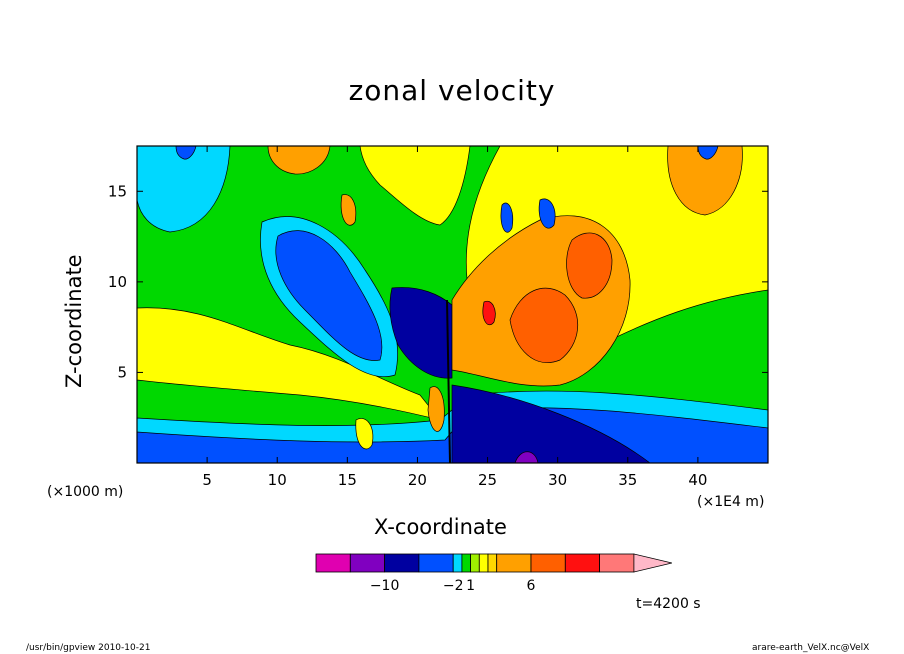 This screenshot has width=904, height=654. Describe the element at coordinates (440, 527) in the screenshot. I see `x-axis-label: X-coordinate` at that location.